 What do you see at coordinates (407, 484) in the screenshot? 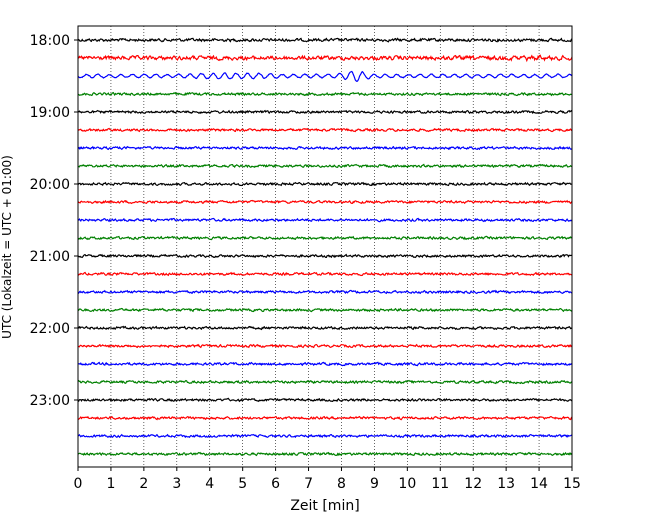
I see `x-tick-label-10: 10` at bounding box center [407, 484].